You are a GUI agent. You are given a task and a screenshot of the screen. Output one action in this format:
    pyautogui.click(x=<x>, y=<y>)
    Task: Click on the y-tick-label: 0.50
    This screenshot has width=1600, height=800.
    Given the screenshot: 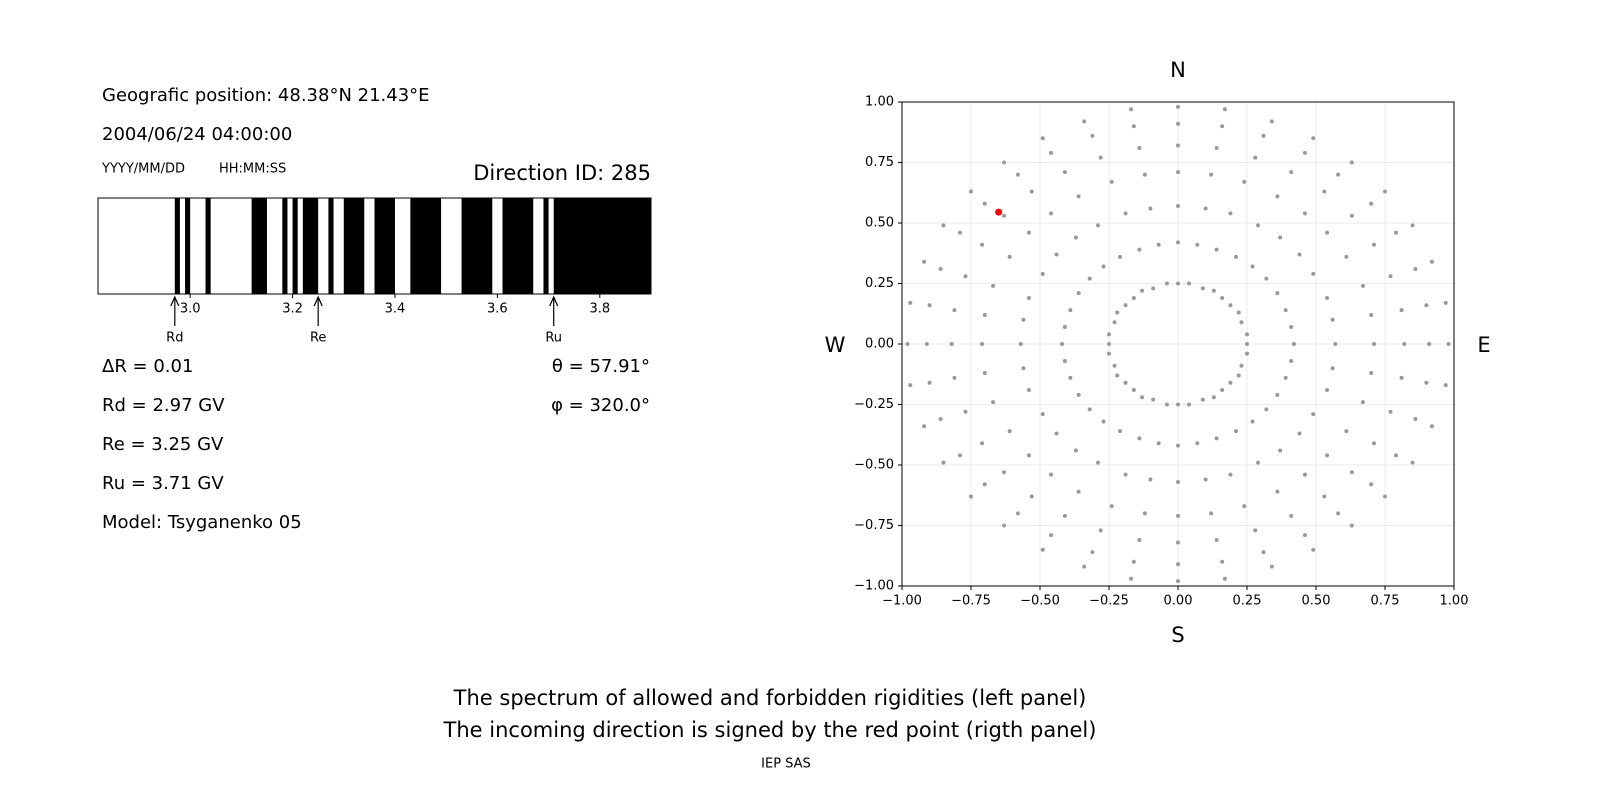 What is the action you would take?
    pyautogui.click(x=879, y=223)
    